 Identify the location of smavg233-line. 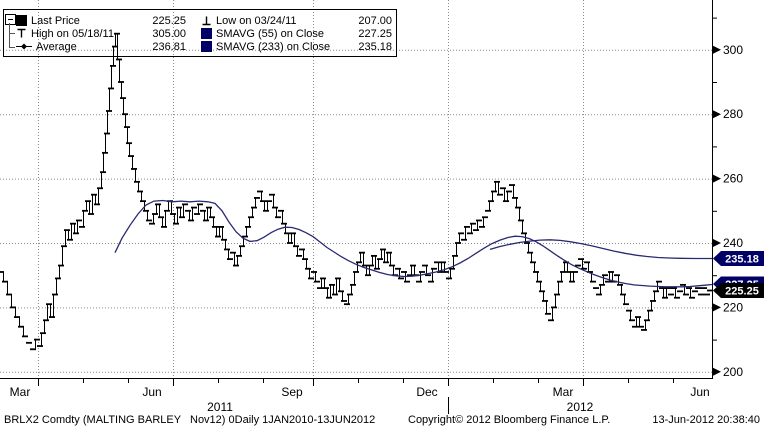
(600, 249).